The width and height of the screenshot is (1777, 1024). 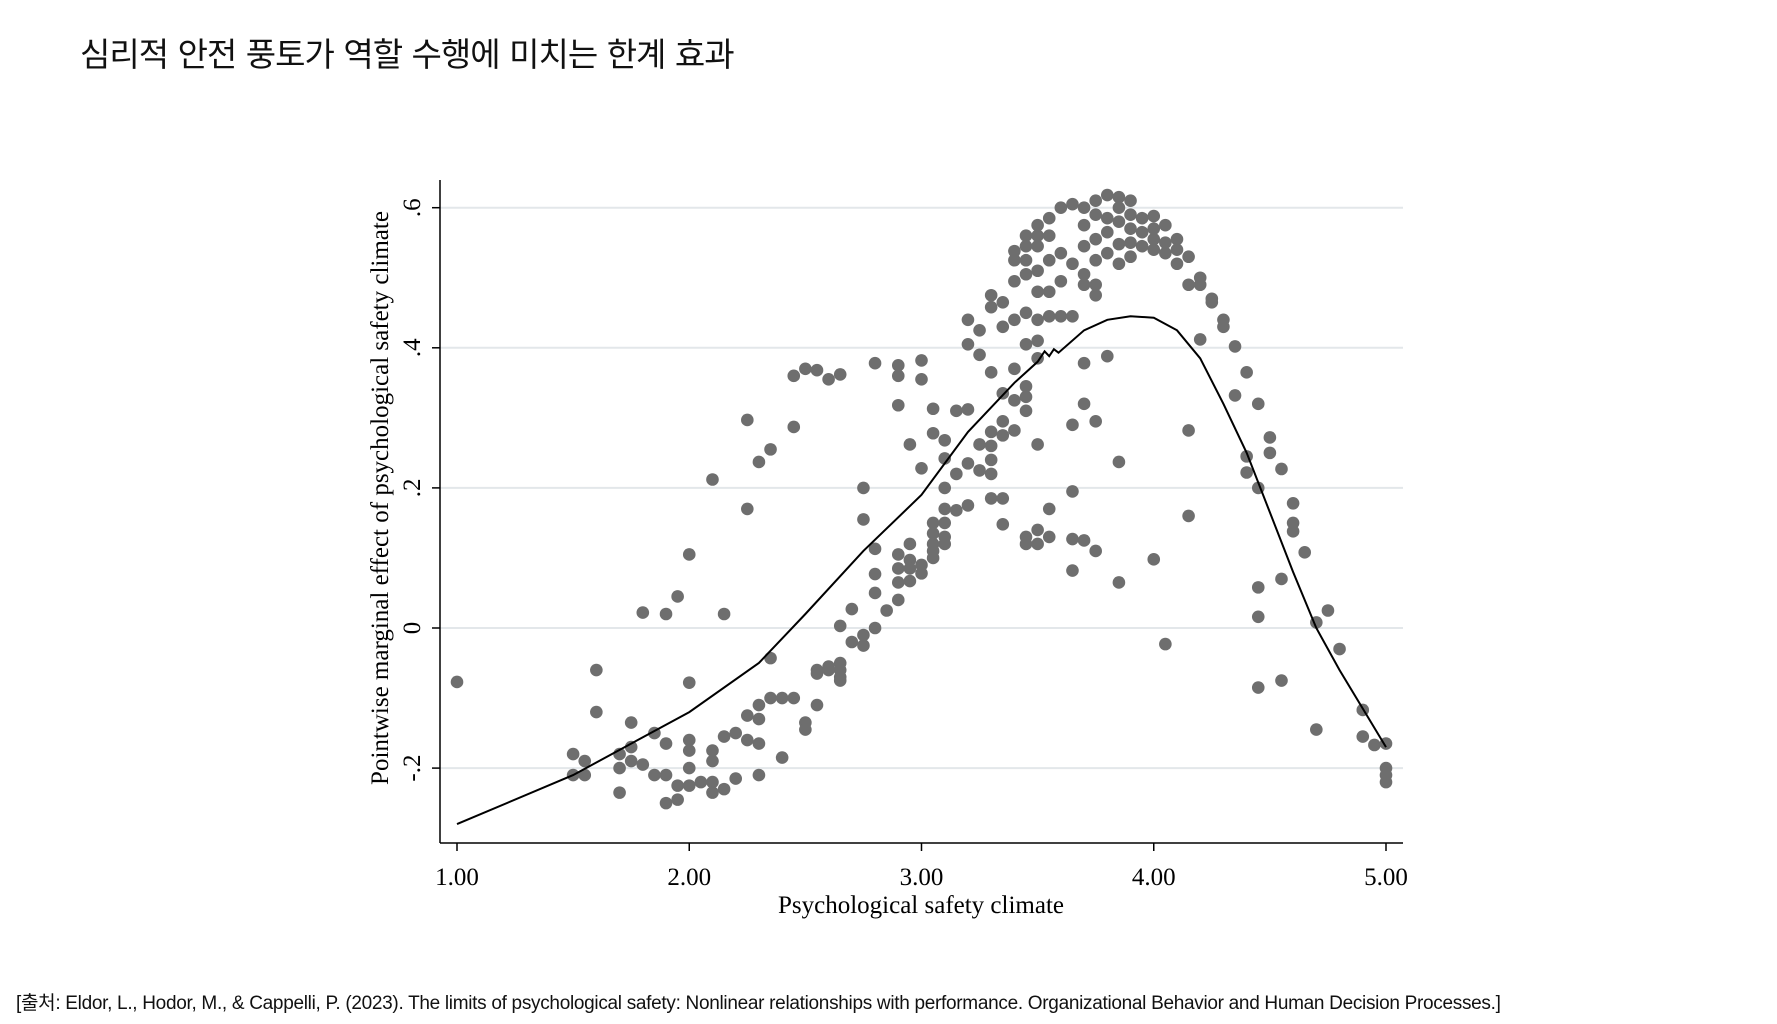 I want to click on x-axis-label: Psychological safety climate, so click(x=921, y=905).